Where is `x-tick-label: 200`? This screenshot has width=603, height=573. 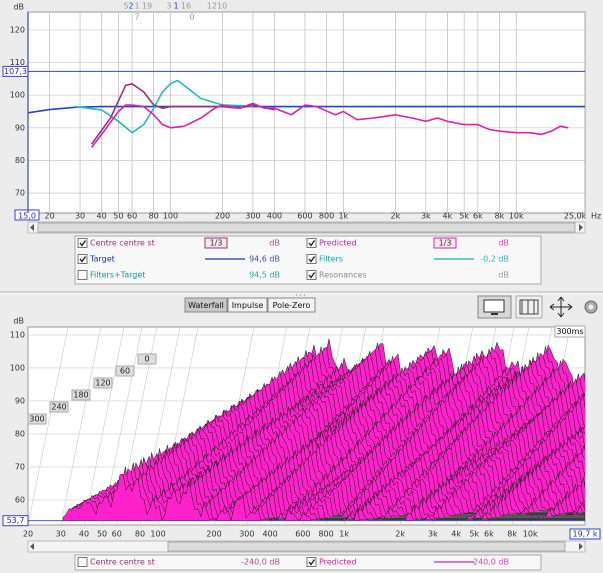
x-tick-label: 200 is located at coordinates (222, 216).